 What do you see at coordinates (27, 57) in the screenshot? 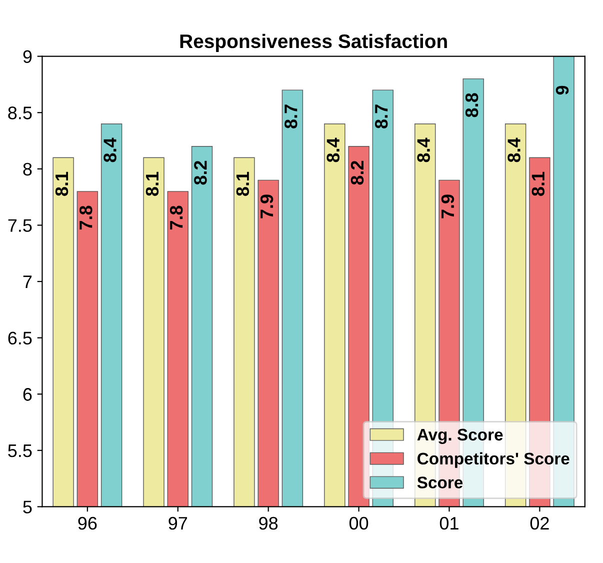
I see `y-tick-label: 9` at bounding box center [27, 57].